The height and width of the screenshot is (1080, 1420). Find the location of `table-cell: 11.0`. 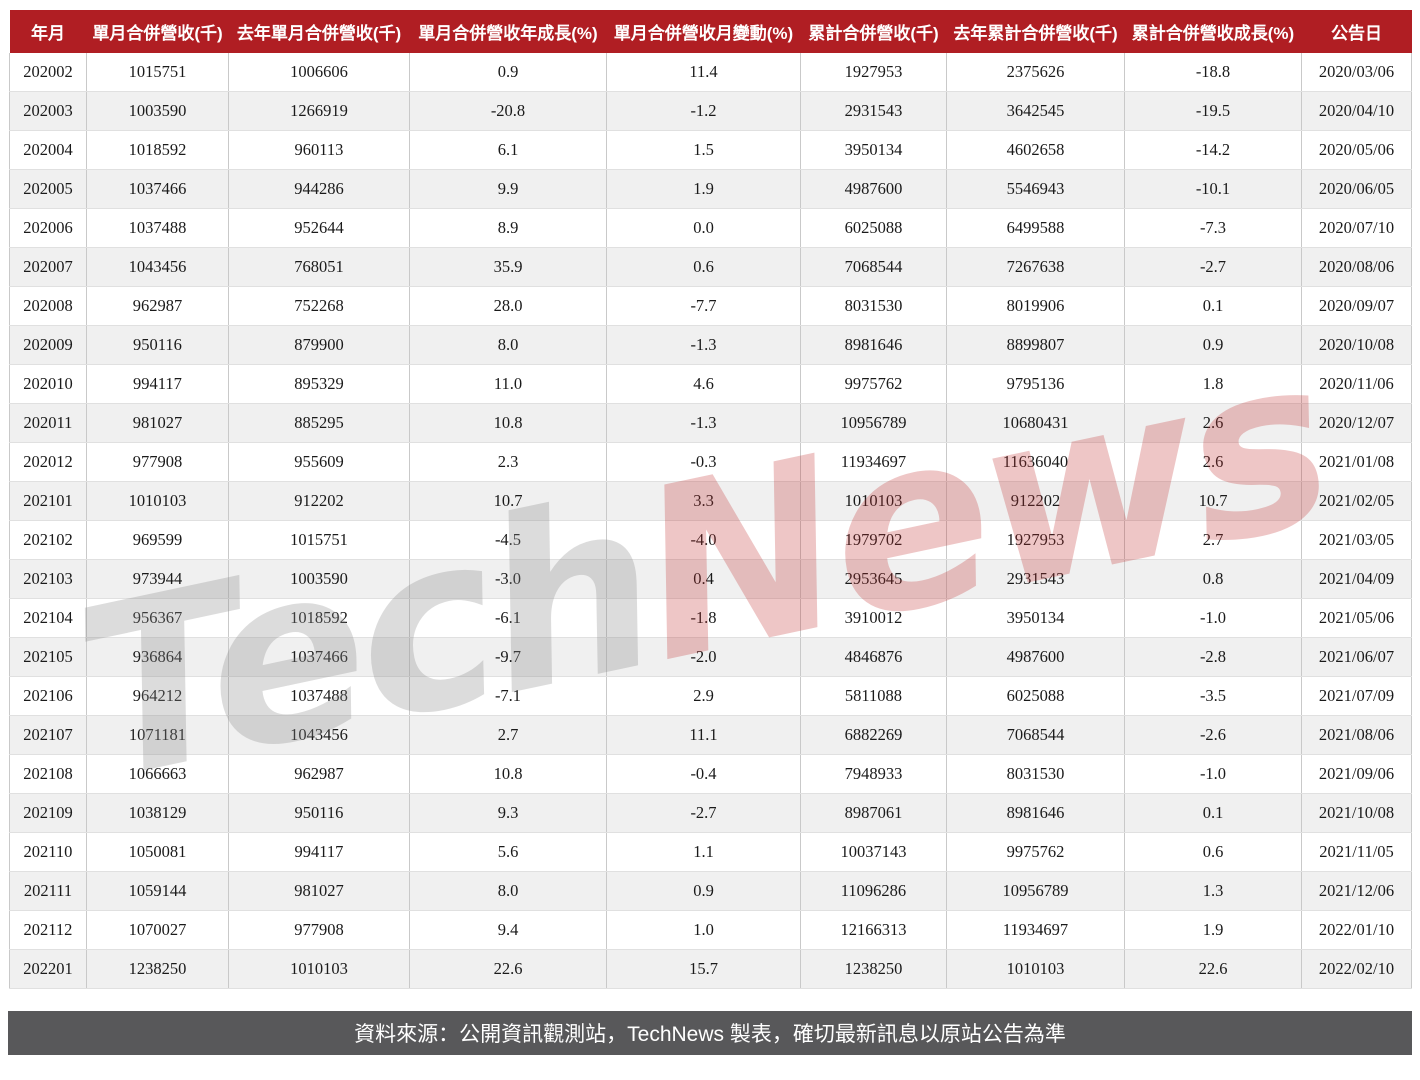

table-cell: 11.0 is located at coordinates (508, 384).